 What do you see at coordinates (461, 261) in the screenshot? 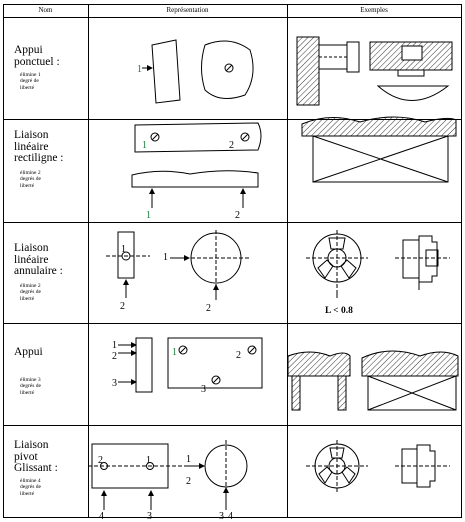
I see `table-border-right` at bounding box center [461, 261].